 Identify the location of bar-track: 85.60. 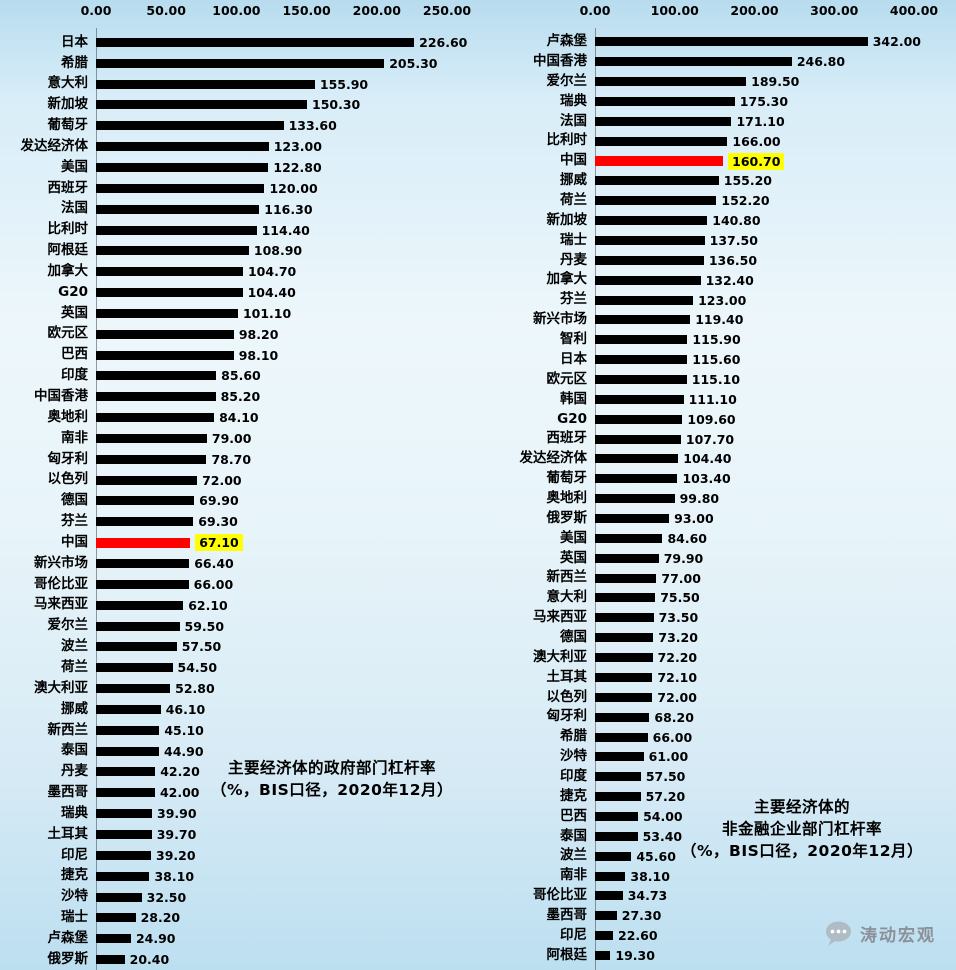
(271, 375).